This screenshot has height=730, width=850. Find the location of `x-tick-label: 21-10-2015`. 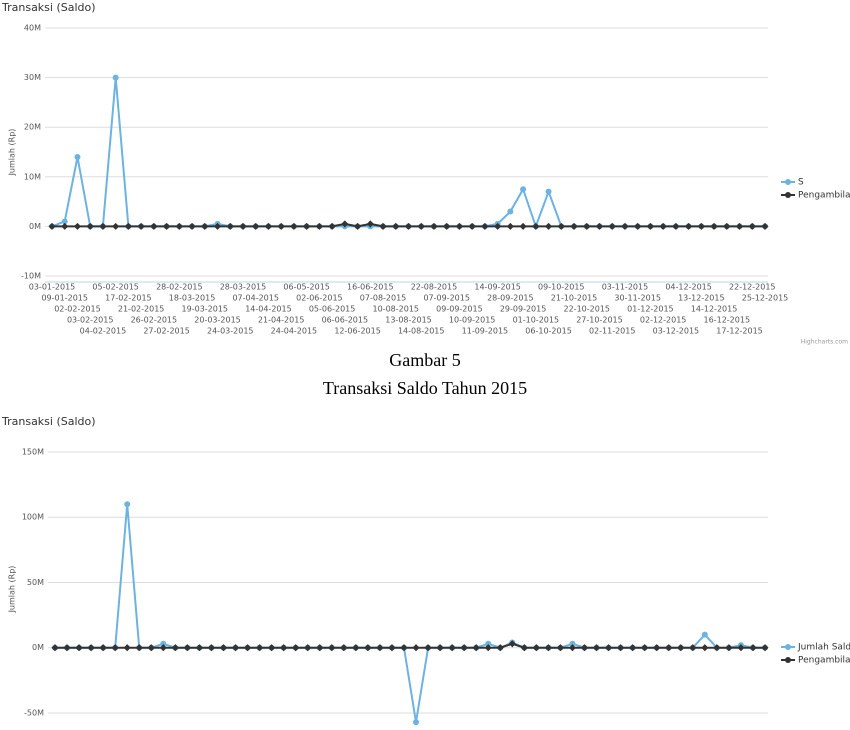

x-tick-label: 21-10-2015 is located at coordinates (574, 298).